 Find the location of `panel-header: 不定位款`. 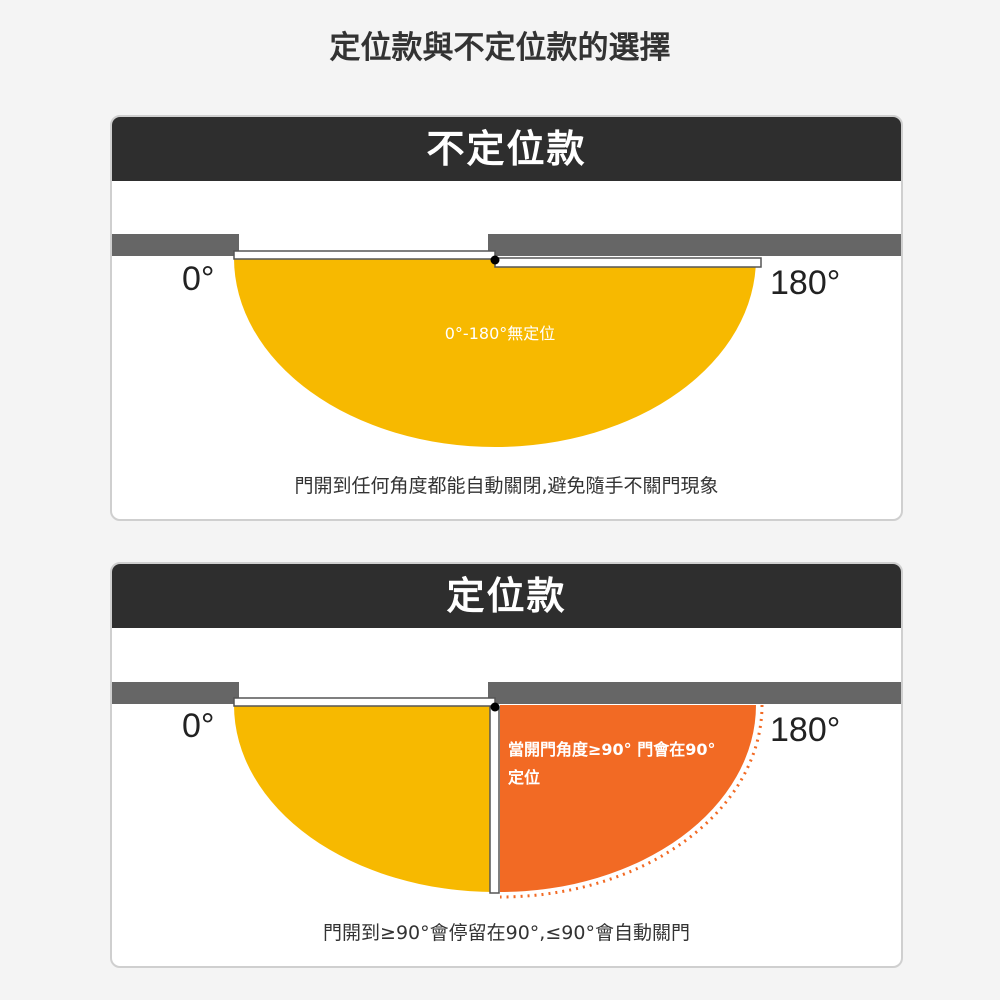

panel-header: 不定位款 is located at coordinates (506, 149).